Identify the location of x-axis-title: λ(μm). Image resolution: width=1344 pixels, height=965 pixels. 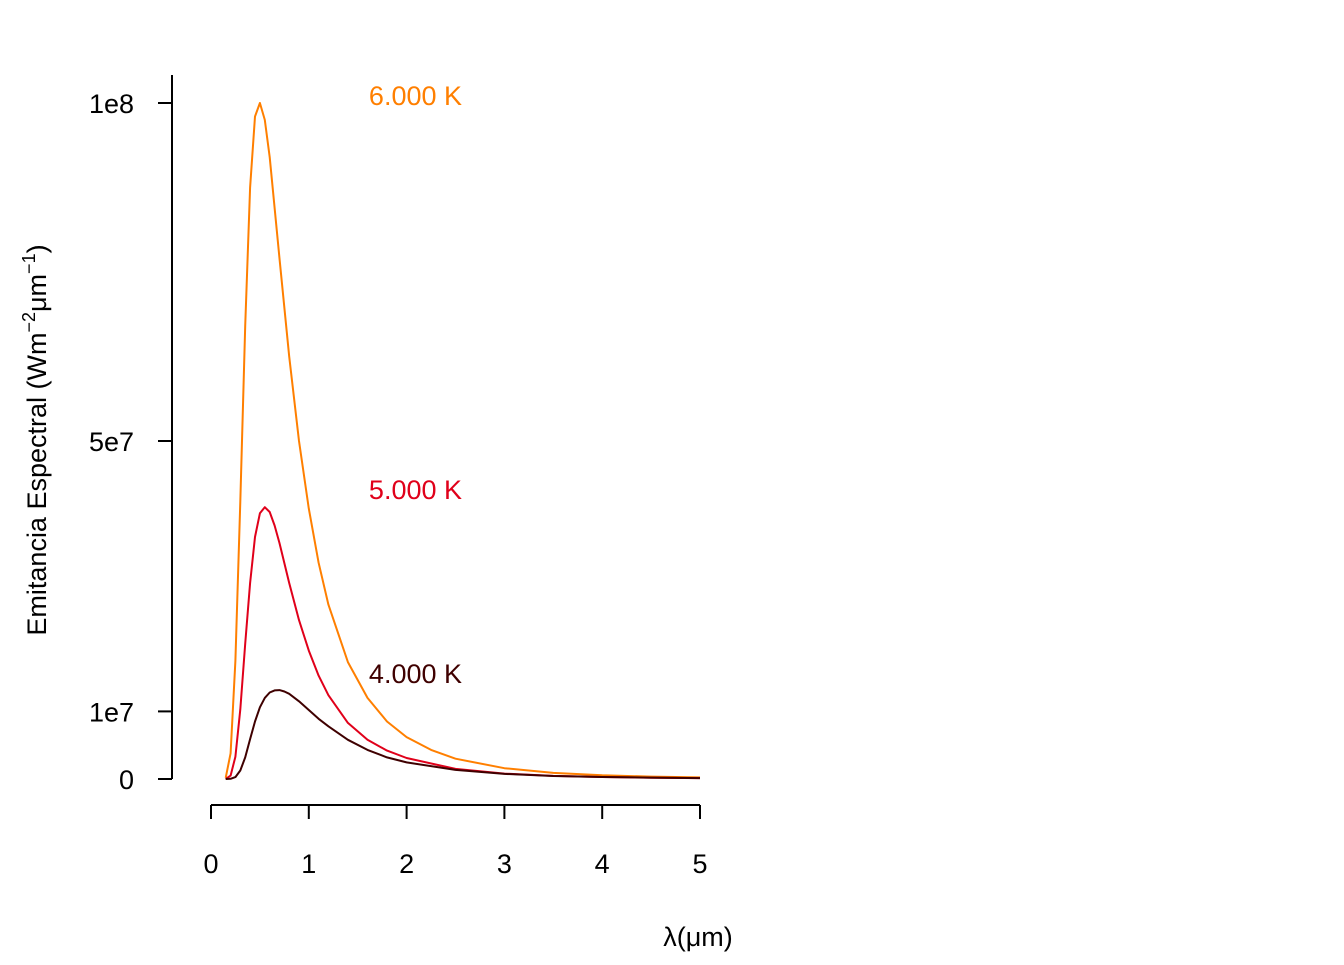
(698, 937).